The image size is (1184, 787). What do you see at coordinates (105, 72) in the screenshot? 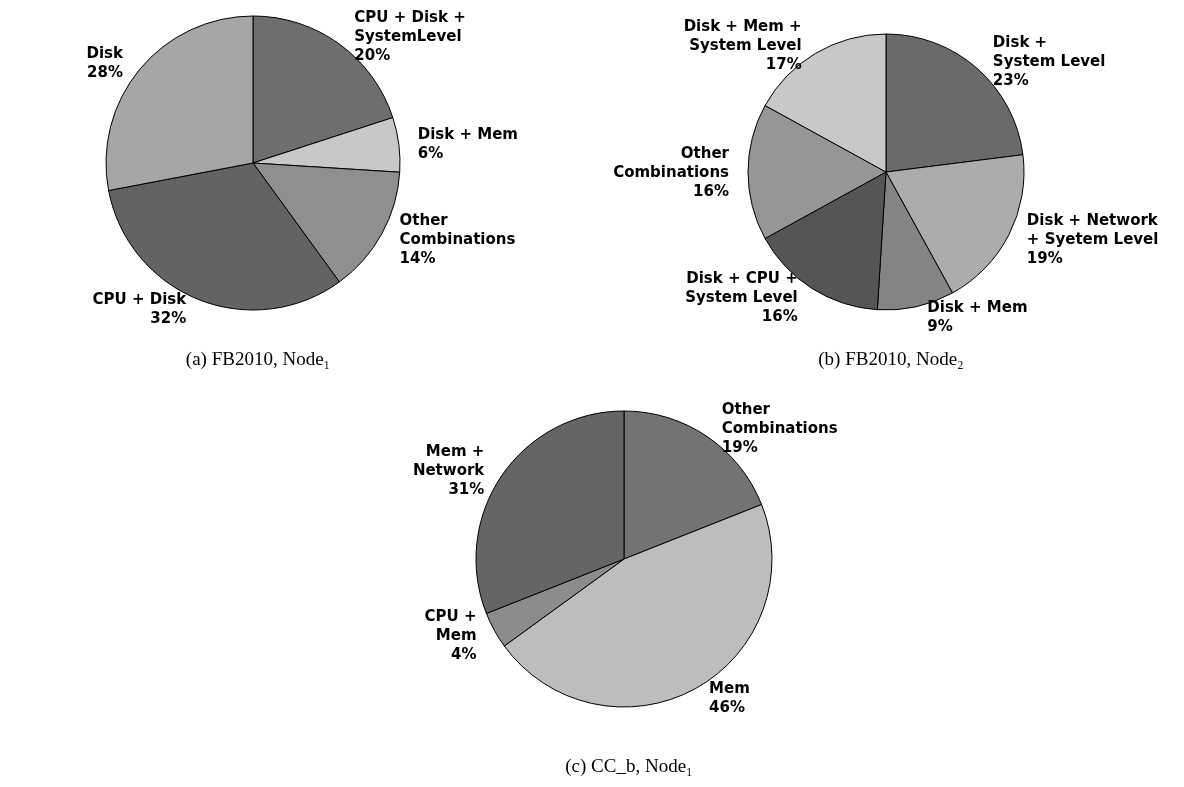
I see `data-label: 28%` at bounding box center [105, 72].